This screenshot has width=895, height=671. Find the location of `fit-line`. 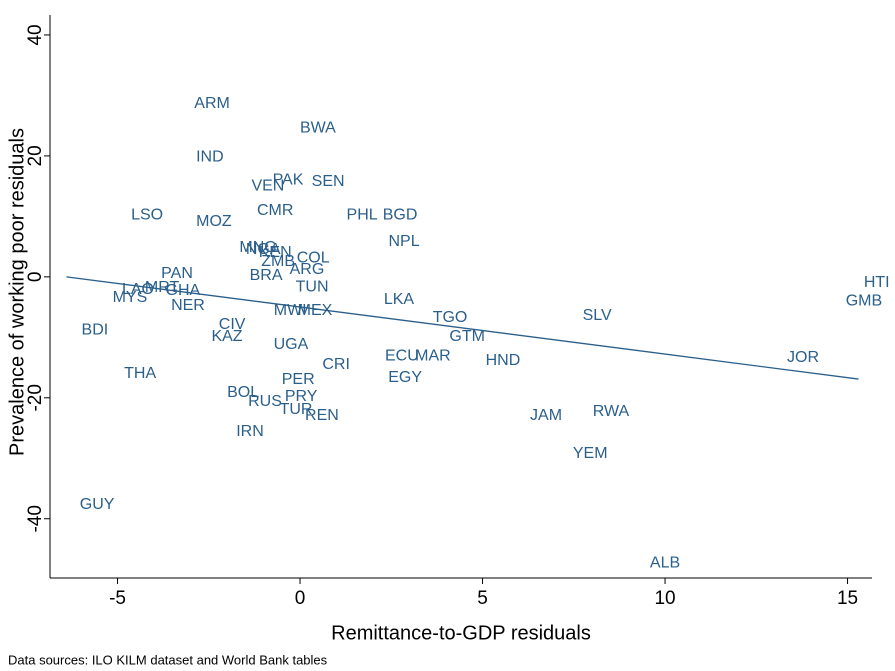

fit-line is located at coordinates (462, 328).